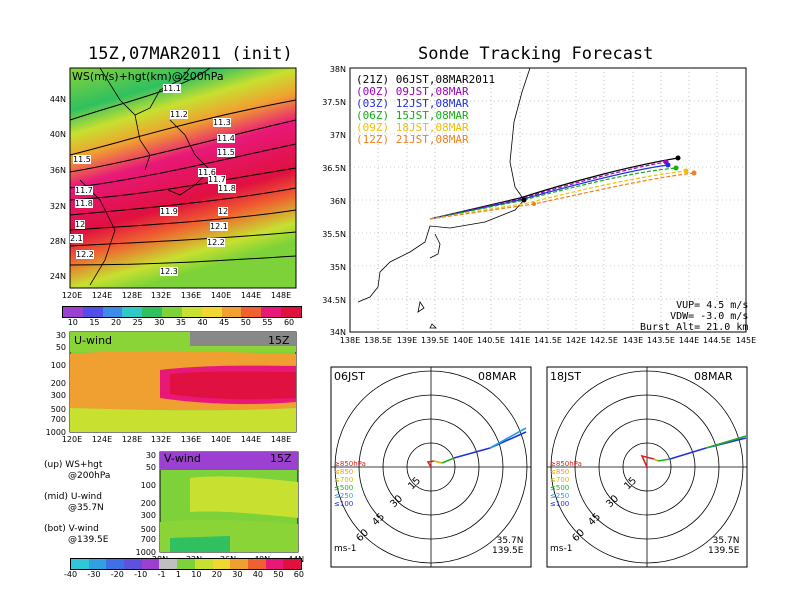  Describe the element at coordinates (169, 211) in the screenshot. I see `contour-label: 11.9` at that location.